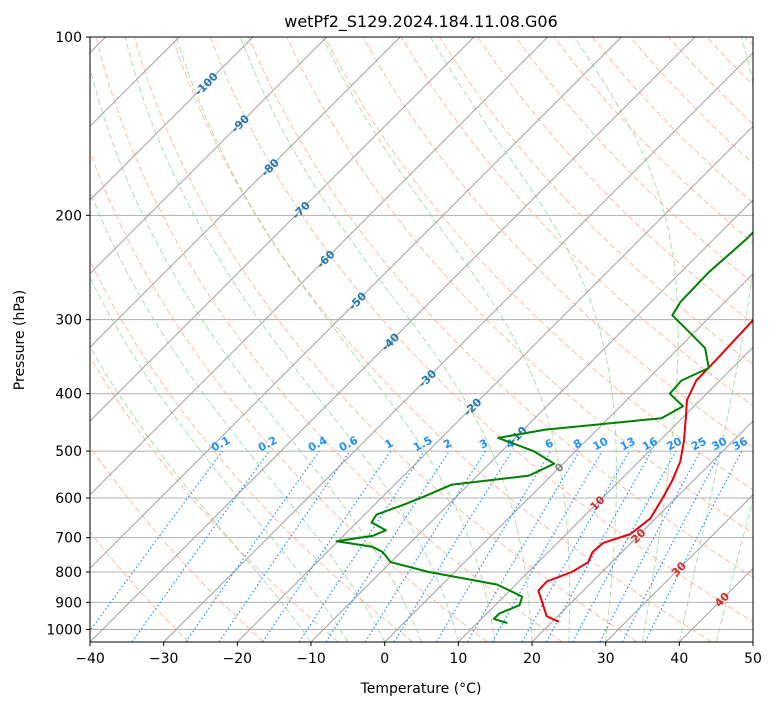 The width and height of the screenshot is (775, 708). What do you see at coordinates (68, 334) in the screenshot?
I see `y-axis: 1000 900 800 700 600 500 400 300 200 100` at bounding box center [68, 334].